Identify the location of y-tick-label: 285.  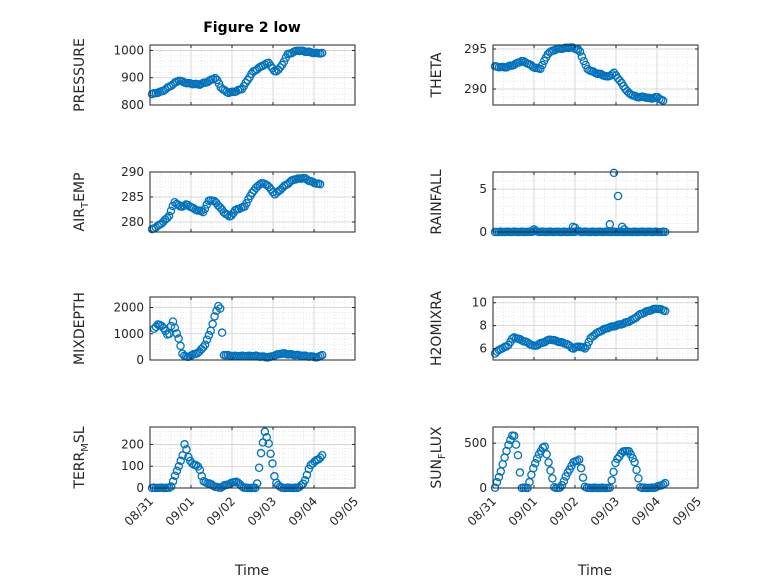
(132, 197).